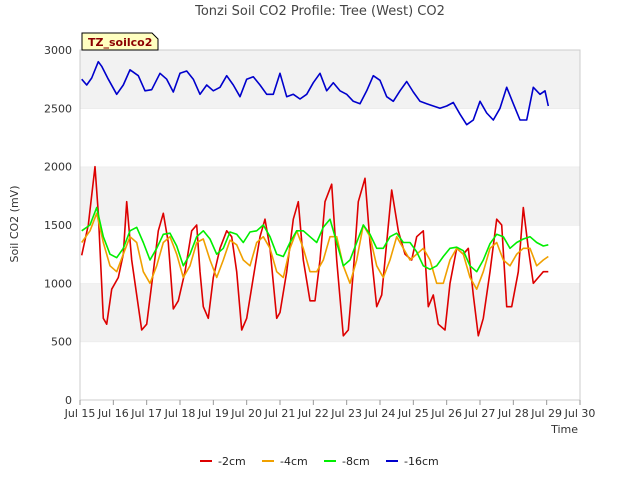  Describe the element at coordinates (546, 413) in the screenshot. I see `x-tick-label: Jul 29` at that location.